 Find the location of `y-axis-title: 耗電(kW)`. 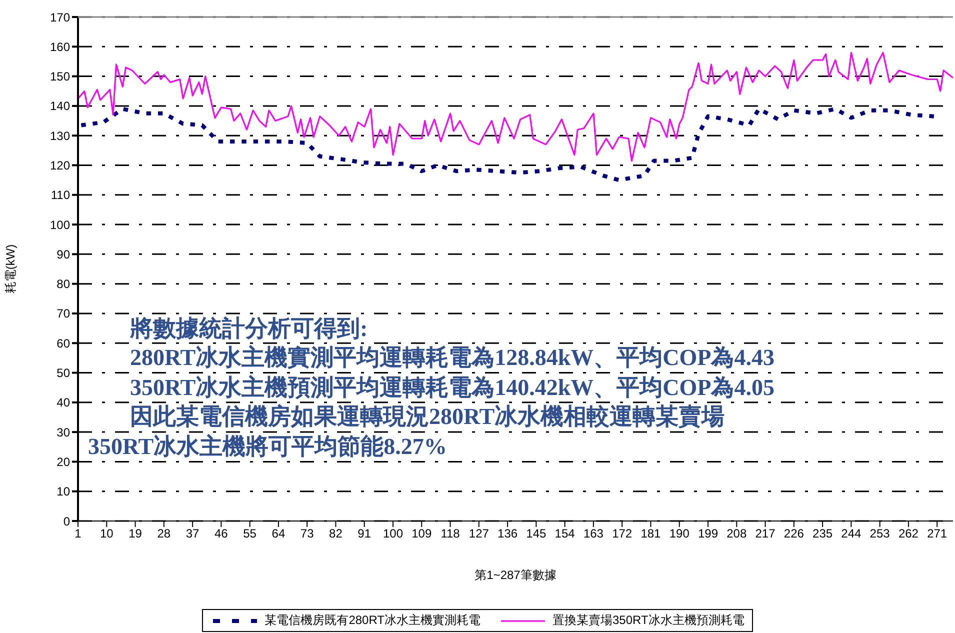

y-axis-title: 耗電(kW) is located at coordinates (10, 269).